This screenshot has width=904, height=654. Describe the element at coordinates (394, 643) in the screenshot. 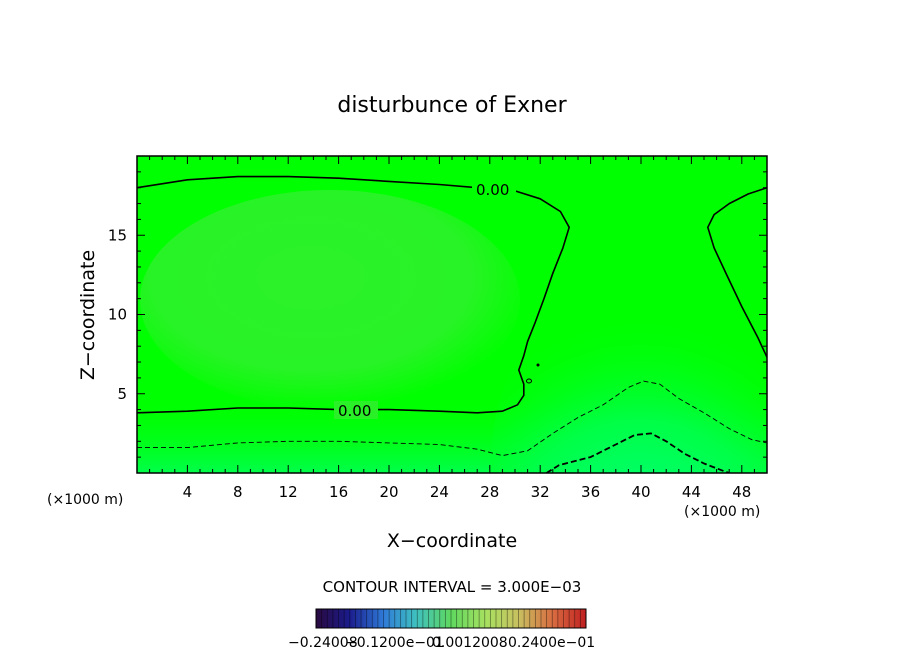

I see `colorbar-label-1: −0.1200e−01` at that location.